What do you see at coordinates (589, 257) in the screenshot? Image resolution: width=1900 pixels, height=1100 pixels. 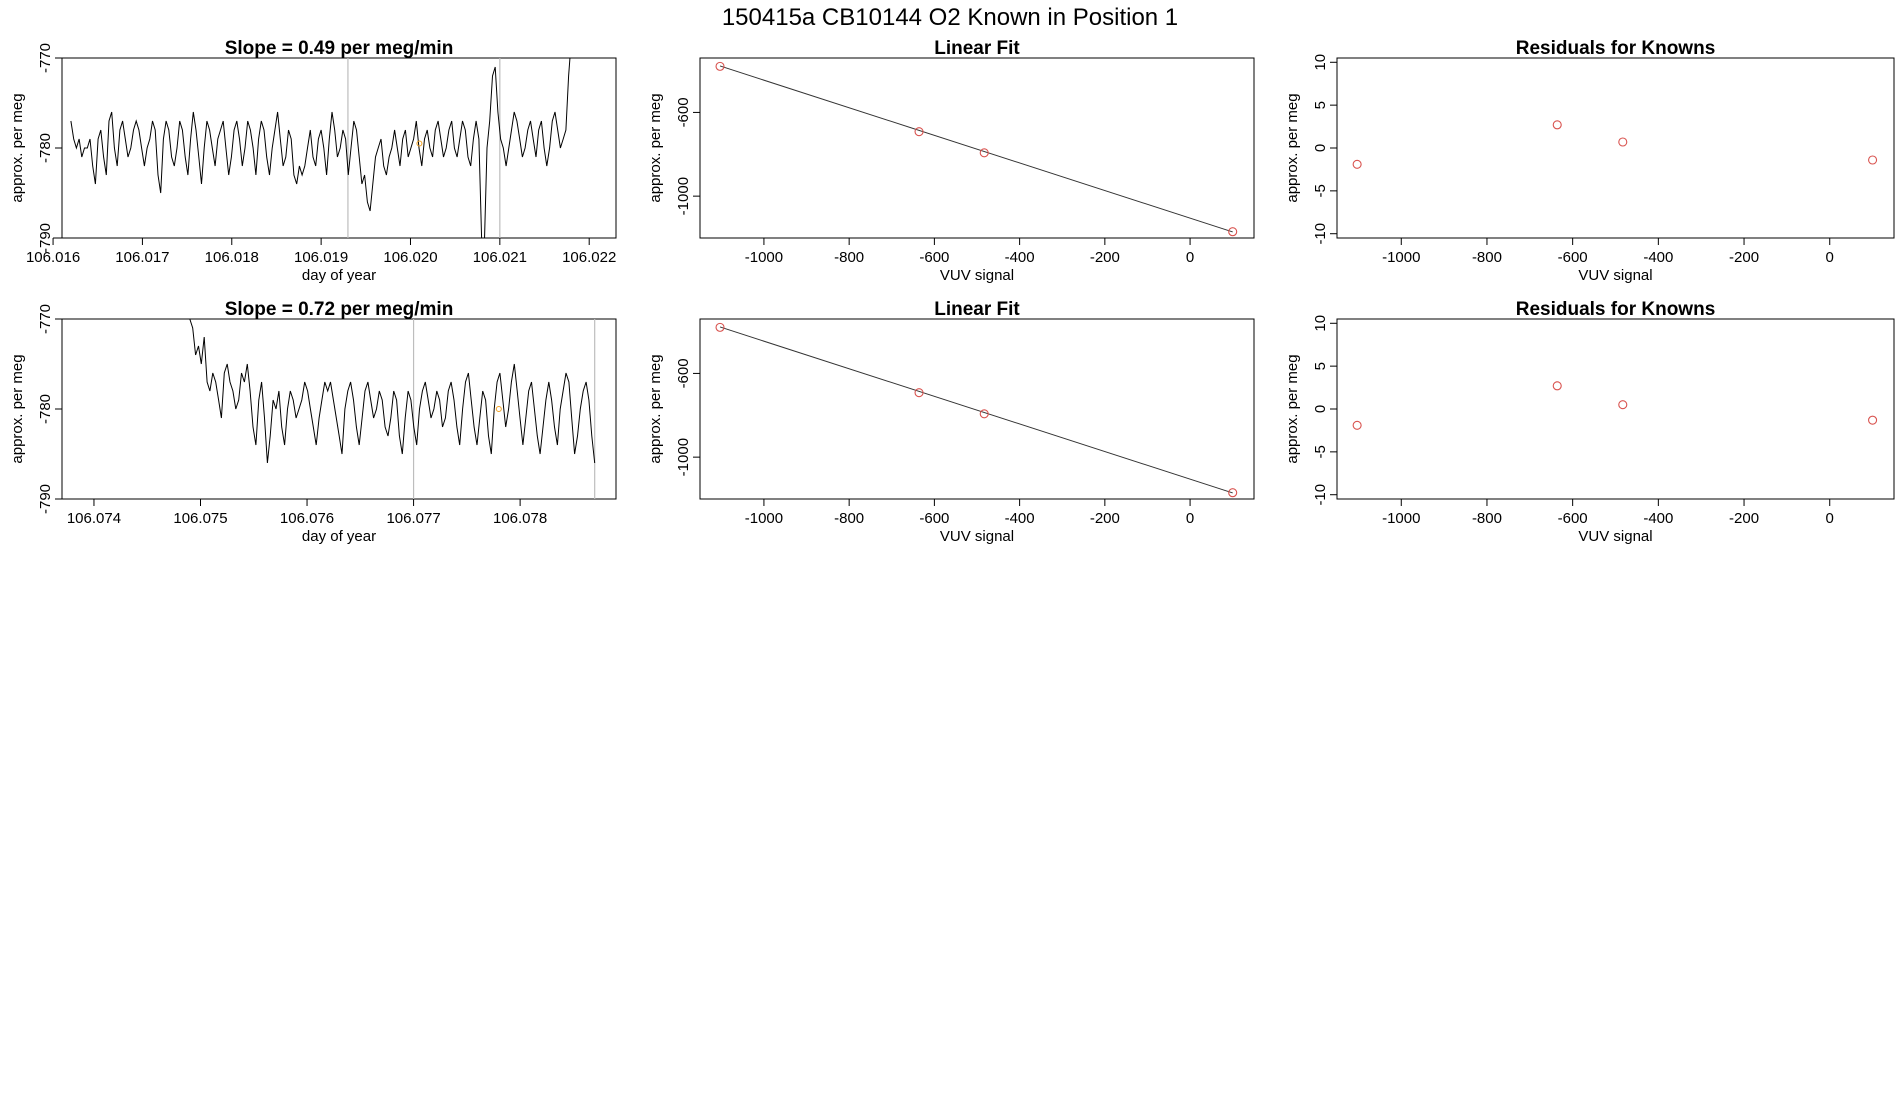 I see `ts1-xtick-label: 106.022` at bounding box center [589, 257].